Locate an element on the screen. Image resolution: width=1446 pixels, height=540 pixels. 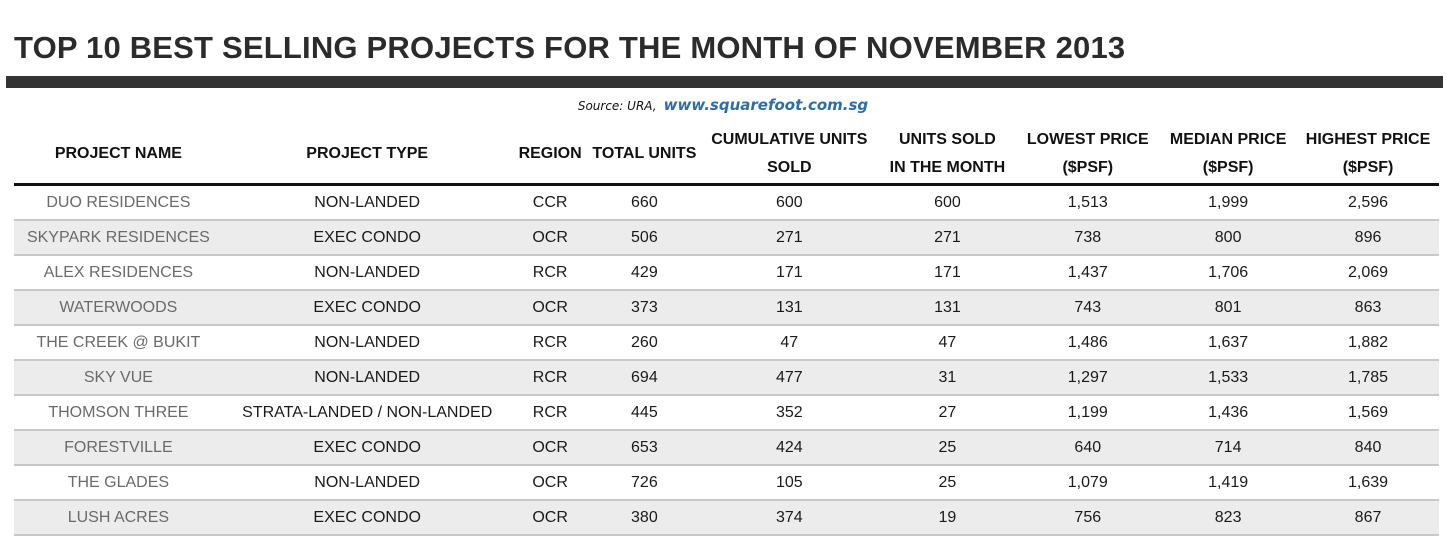
column-header: CUMULATIVE UNITS SOLD is located at coordinates (789, 155).